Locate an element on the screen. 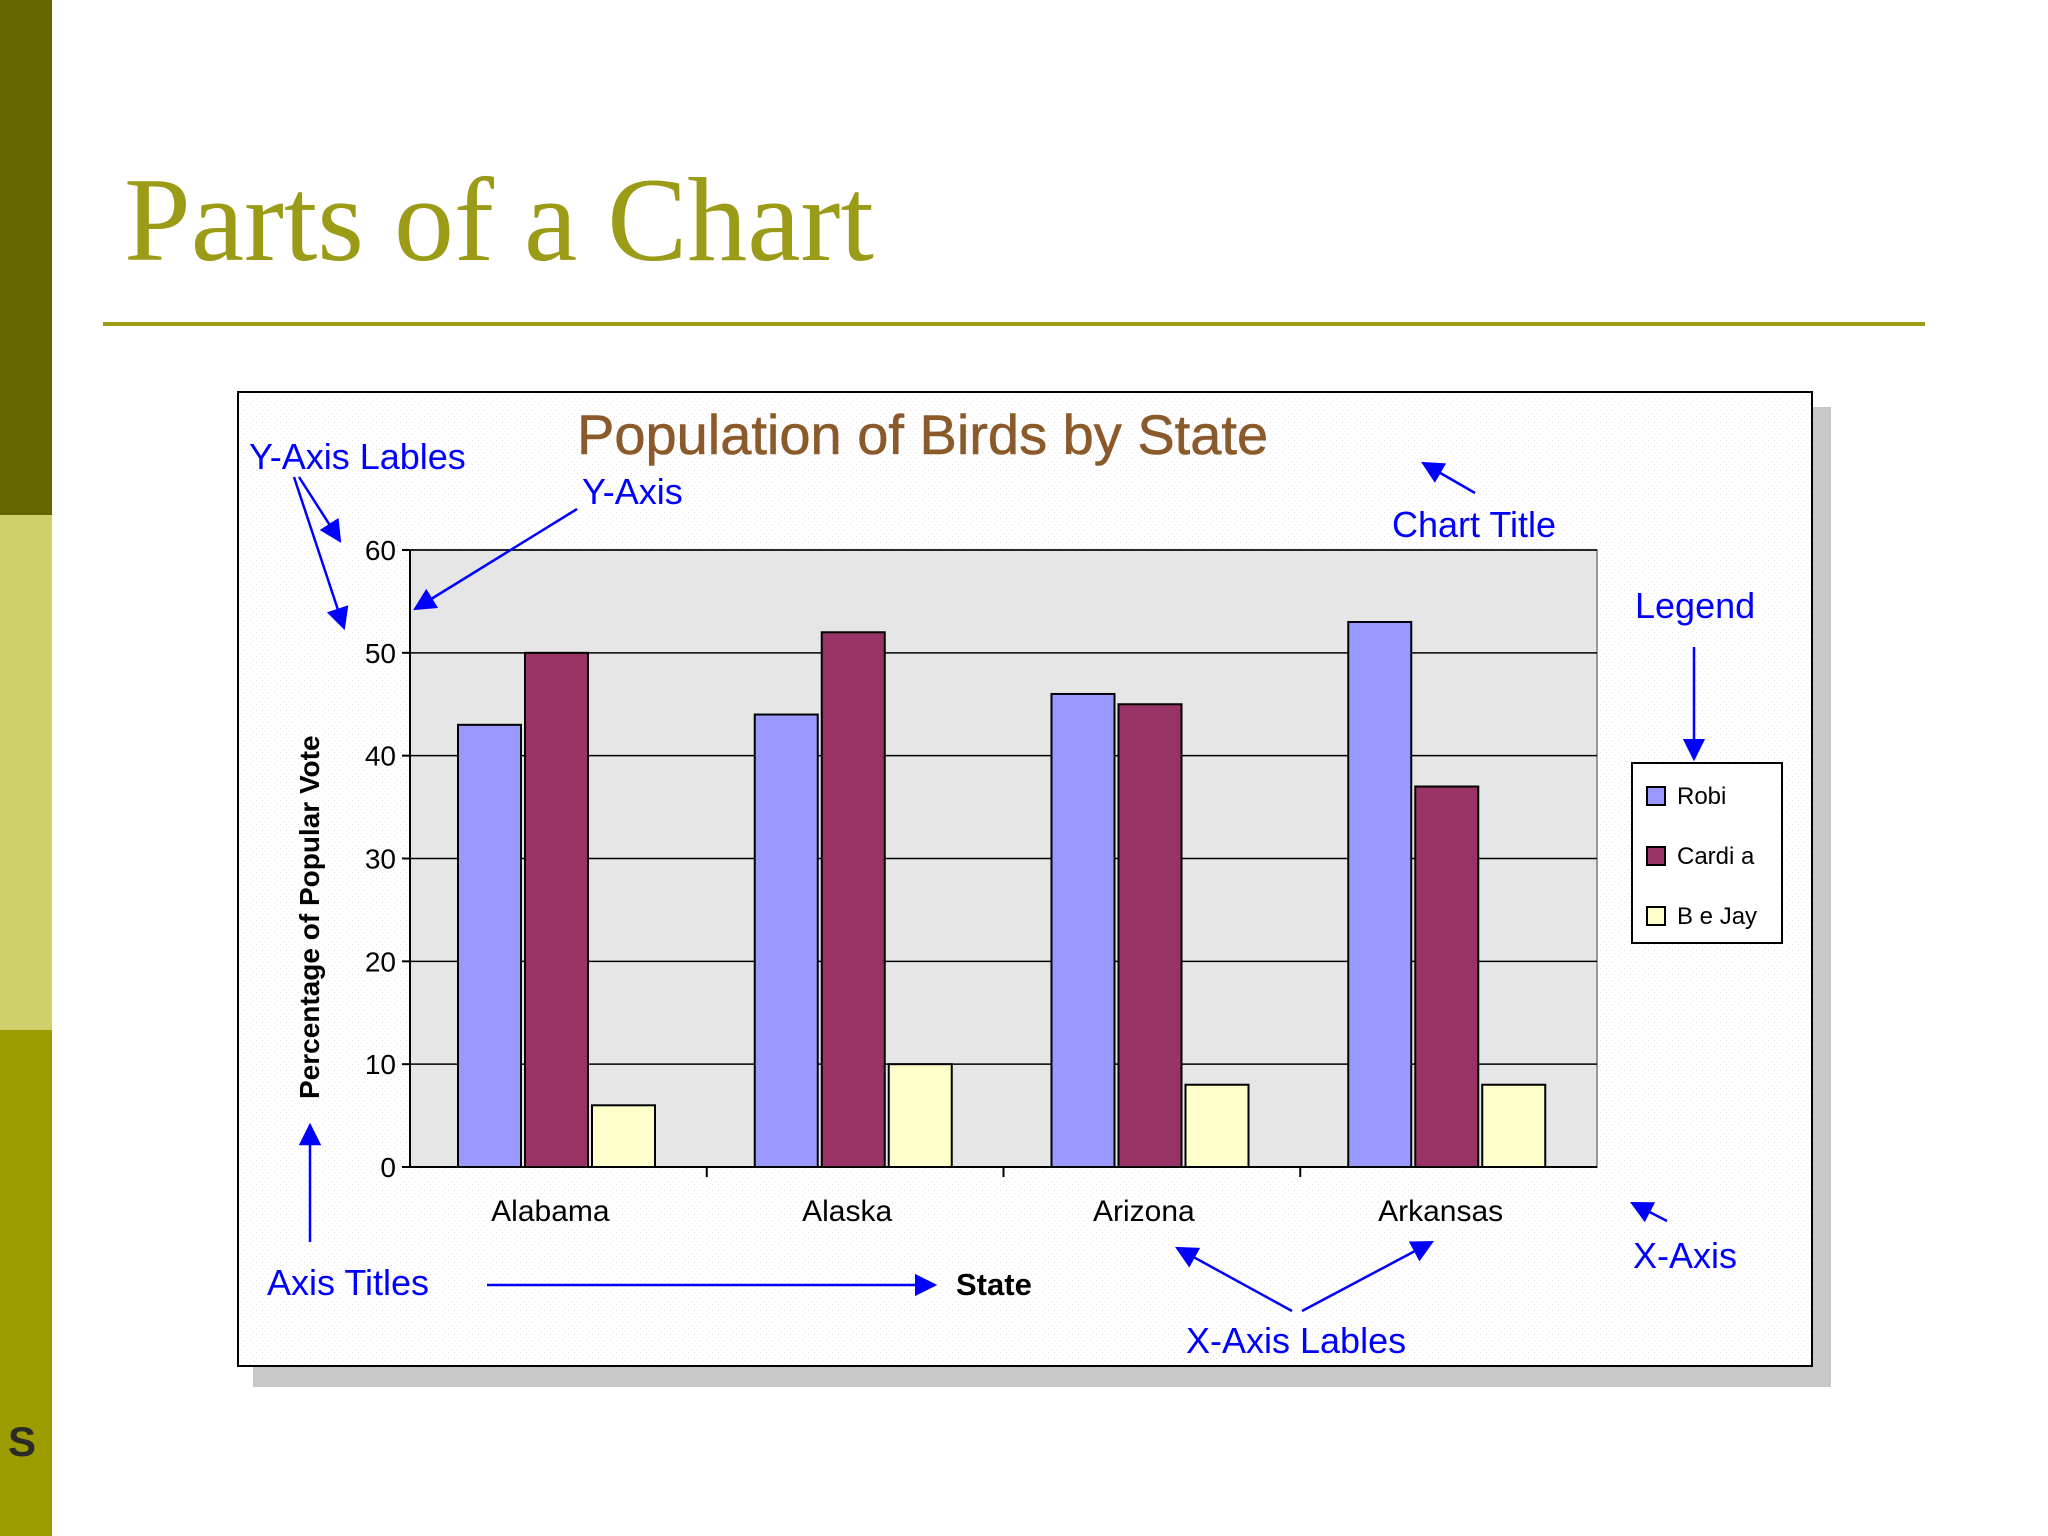 Image resolution: width=2048 pixels, height=1536 pixels. y-axis-title: Percentage of Popular Vote is located at coordinates (309, 917).